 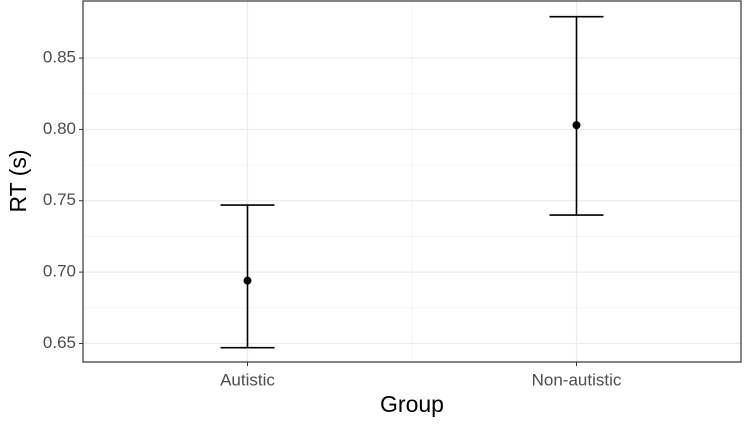 I want to click on x-axis-title: Group, so click(x=412, y=404).